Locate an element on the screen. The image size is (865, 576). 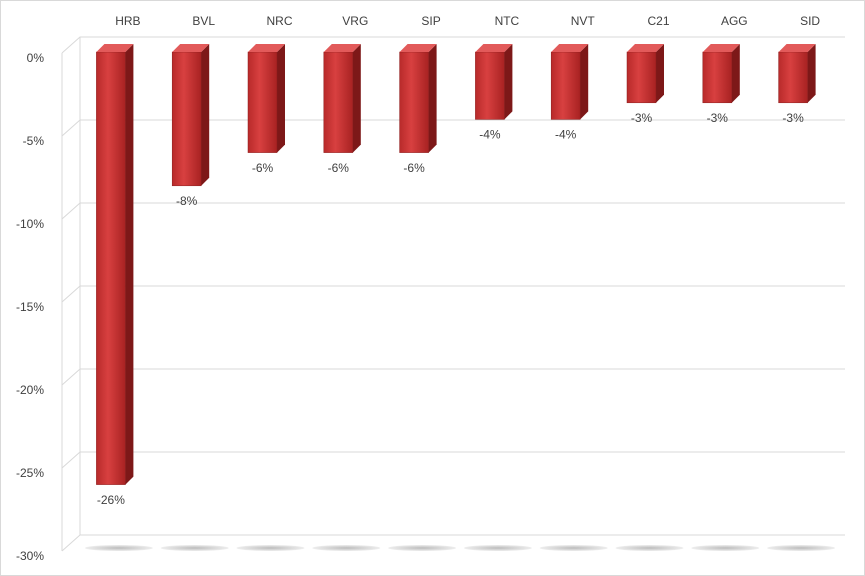
x-tick-label: BVL is located at coordinates (203, 21).